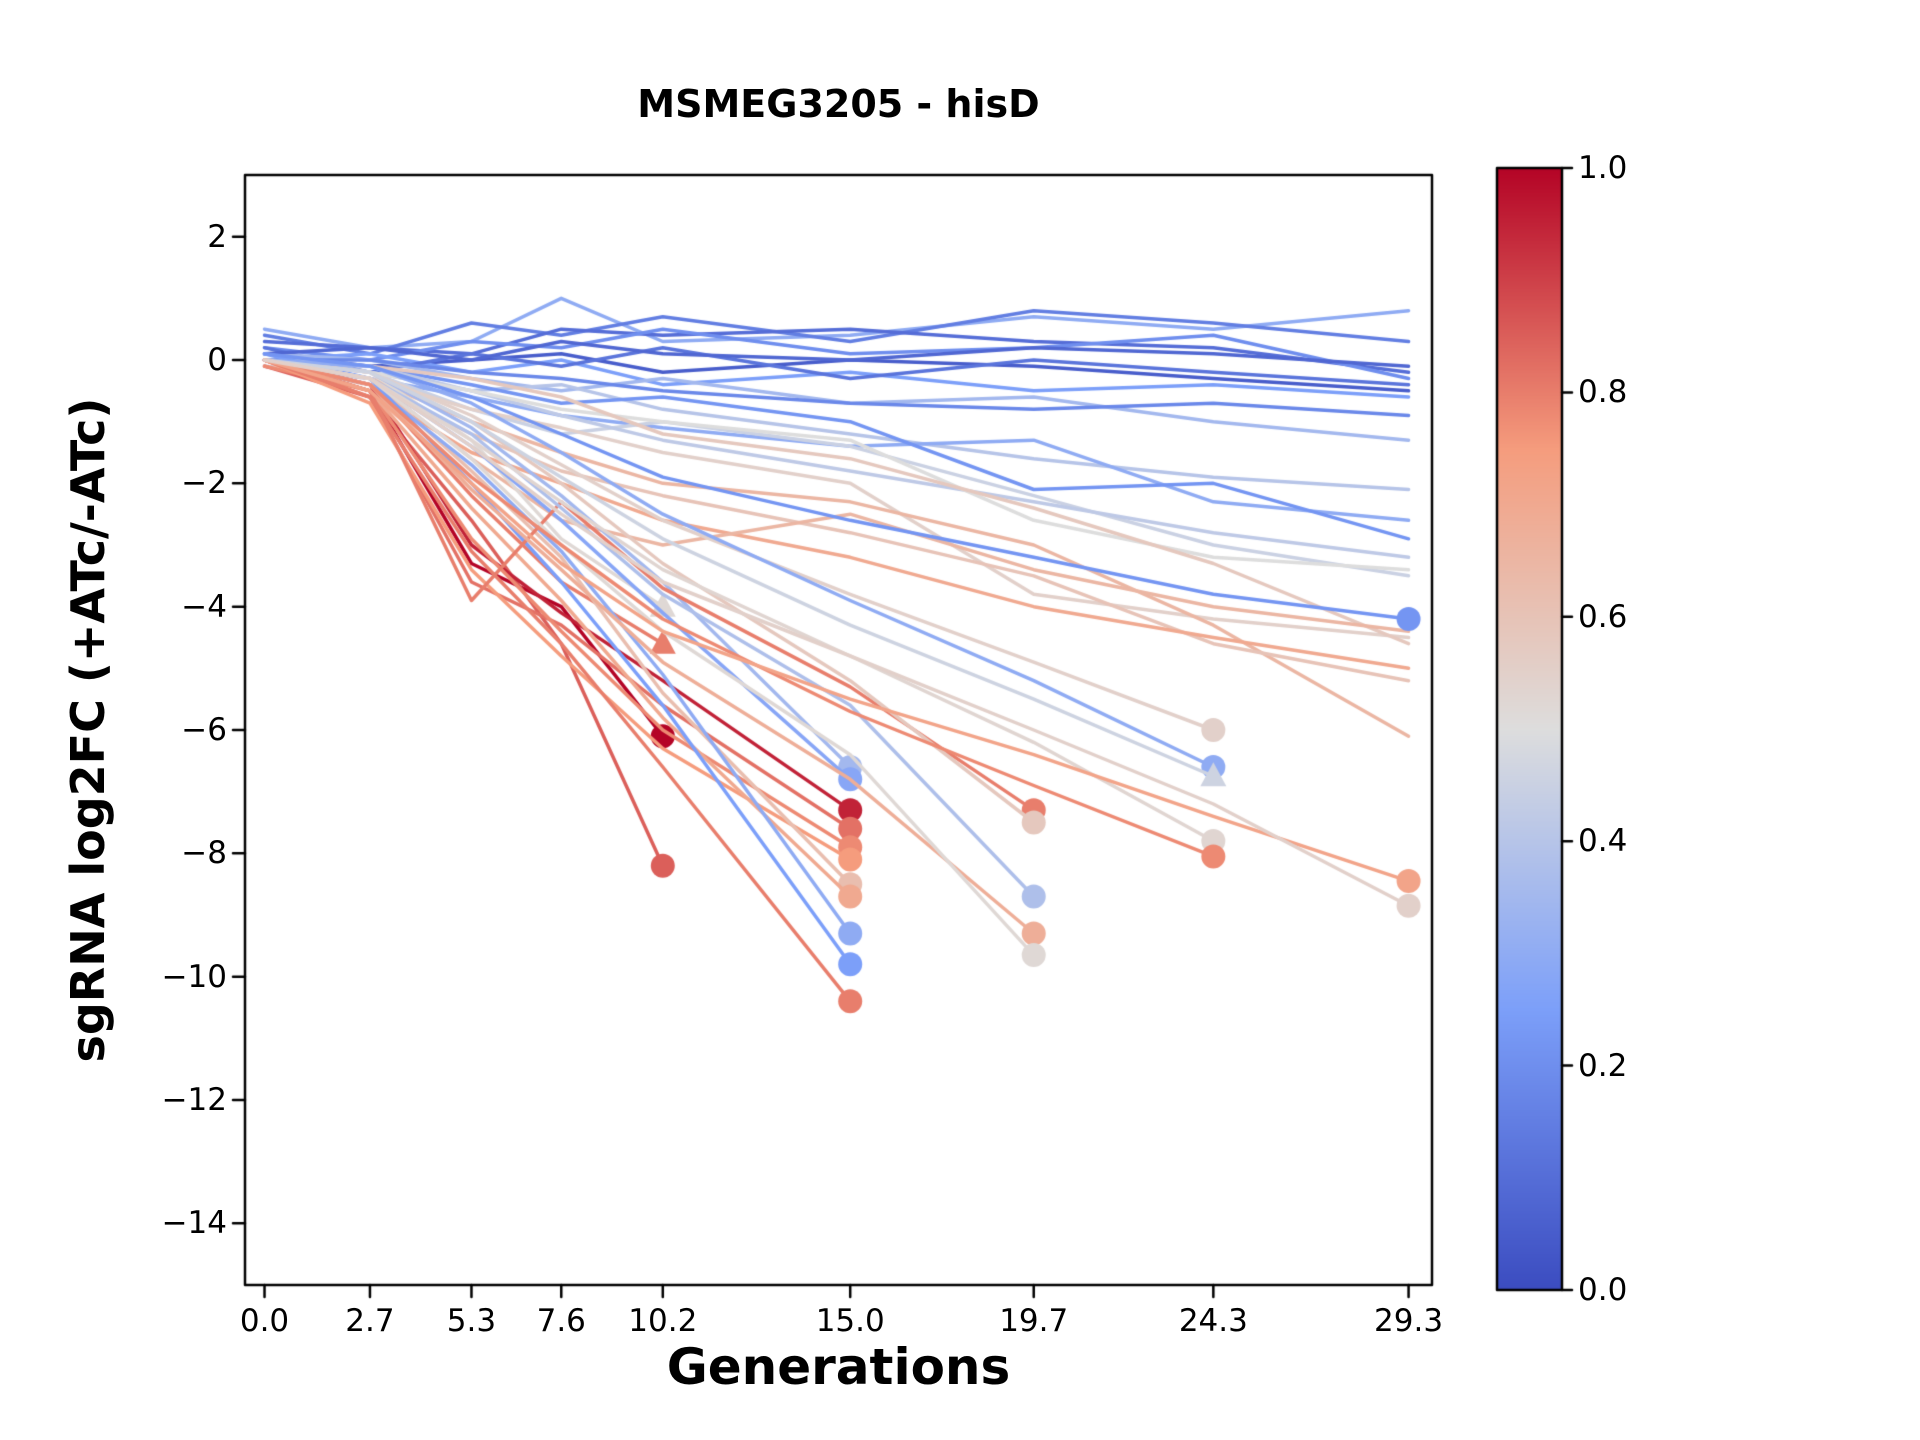 The height and width of the screenshot is (1440, 1920). I want to click on x-tick-label: 24.3, so click(1213, 1321).